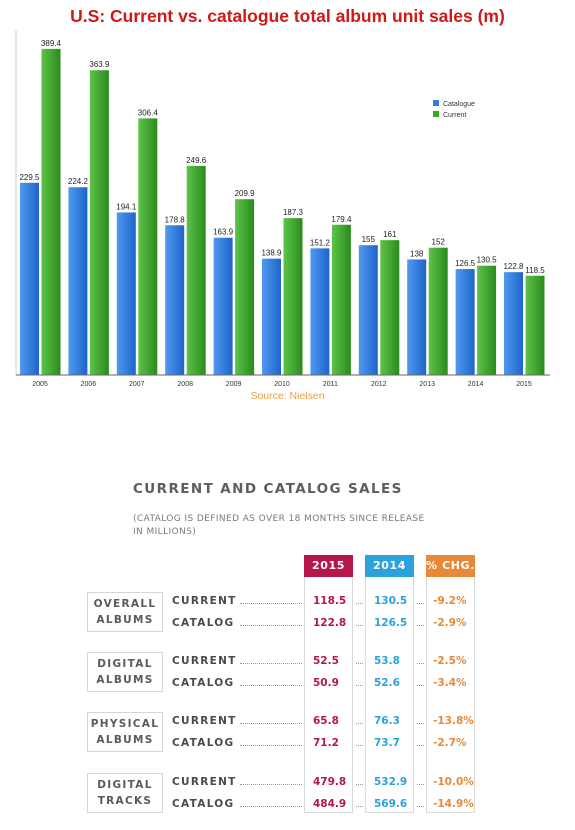 The height and width of the screenshot is (830, 575). Describe the element at coordinates (245, 193) in the screenshot. I see `data-label-current-2009: 209.9` at that location.